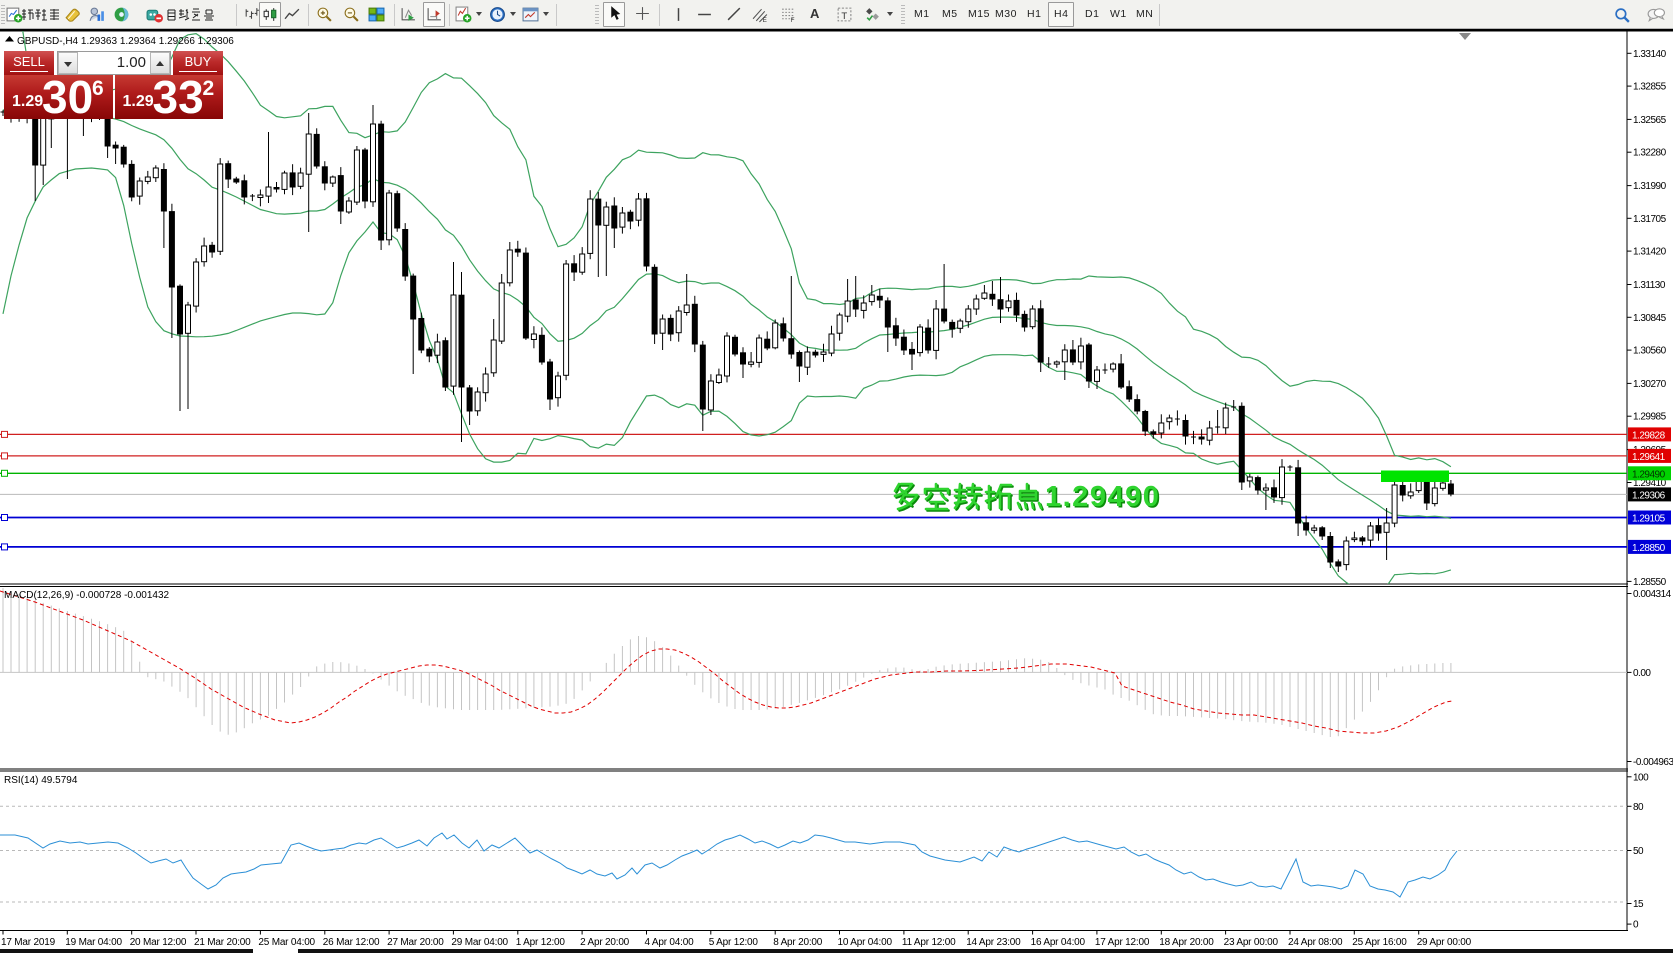  I want to click on svg-text: 26 Mar 12:00, so click(351, 942).